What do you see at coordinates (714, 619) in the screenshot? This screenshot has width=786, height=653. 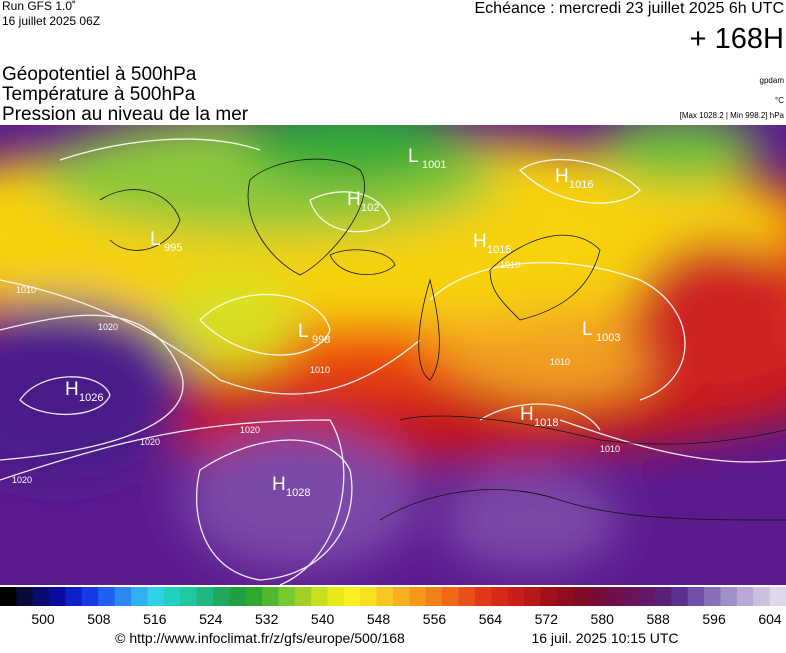 I see `colorbar-label: 596` at bounding box center [714, 619].